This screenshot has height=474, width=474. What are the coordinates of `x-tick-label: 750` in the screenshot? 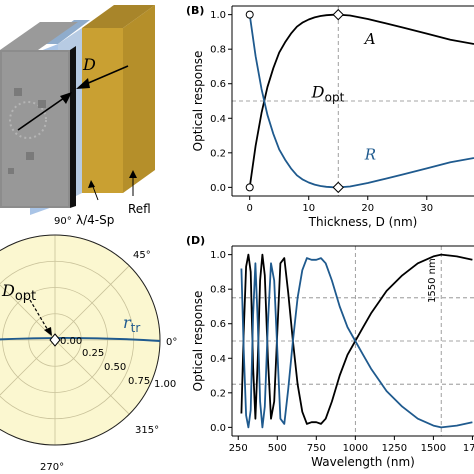 It's located at (316, 448).